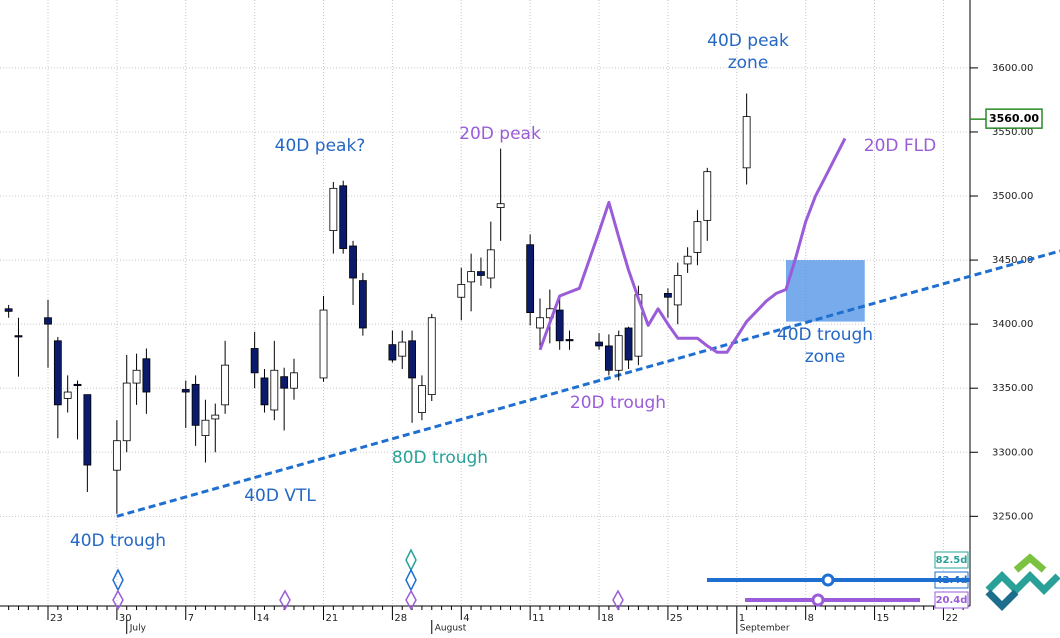 The height and width of the screenshot is (638, 1060). I want to click on x-tick-label: 25, so click(676, 618).